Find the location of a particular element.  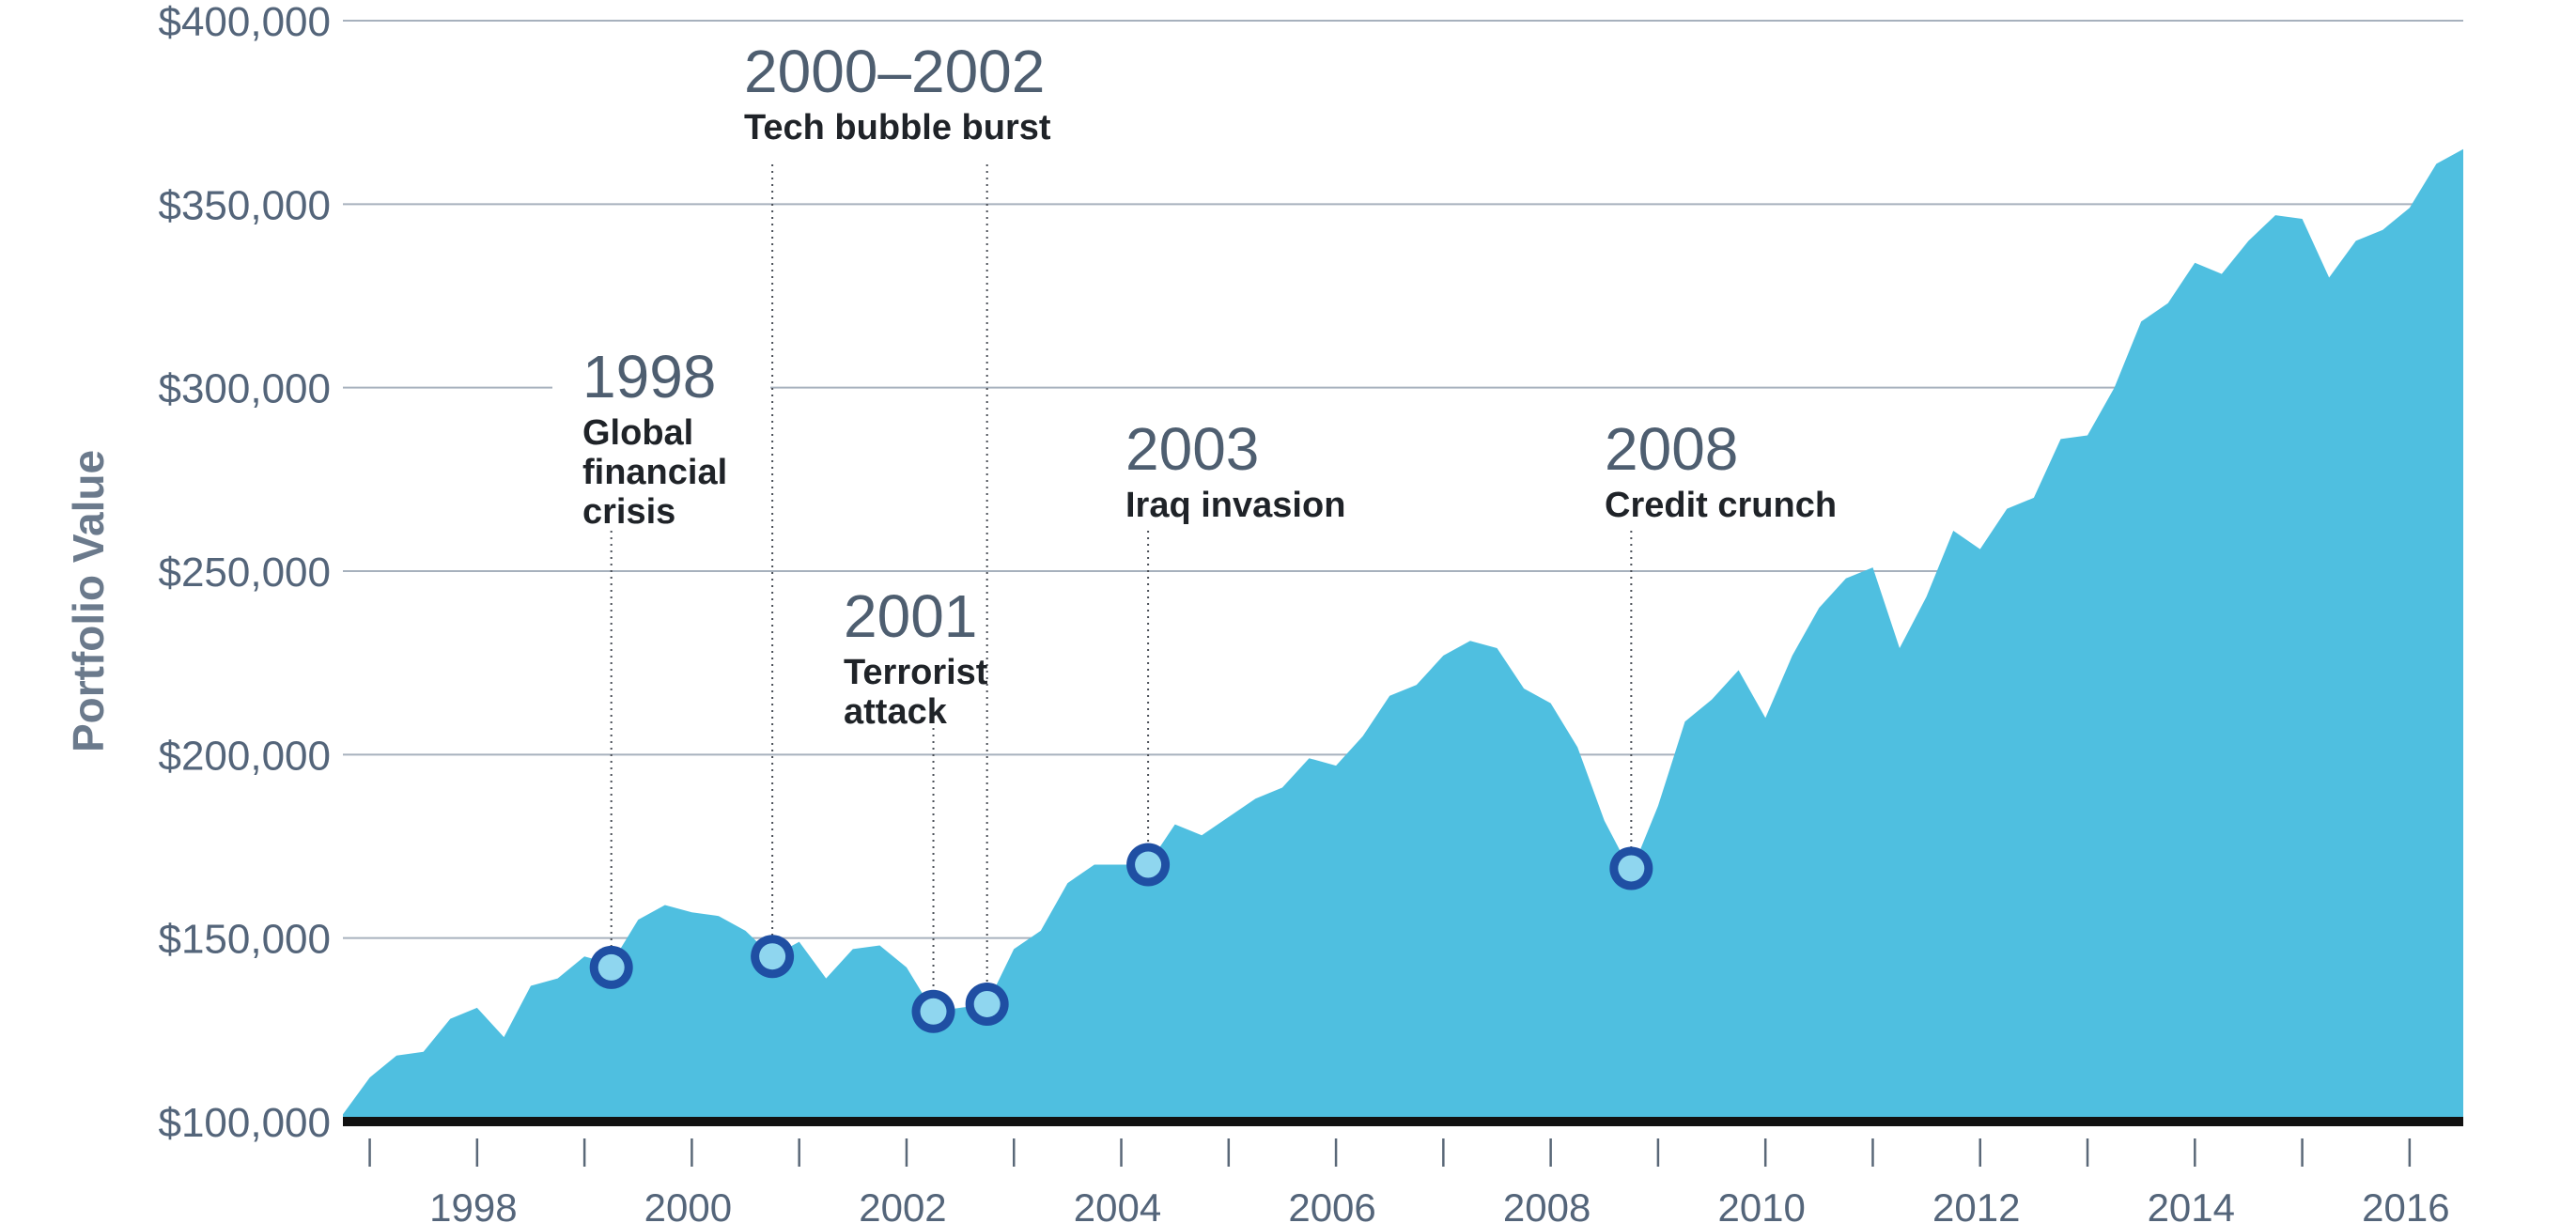

annotation-year-5: 2008 is located at coordinates (1672, 449).